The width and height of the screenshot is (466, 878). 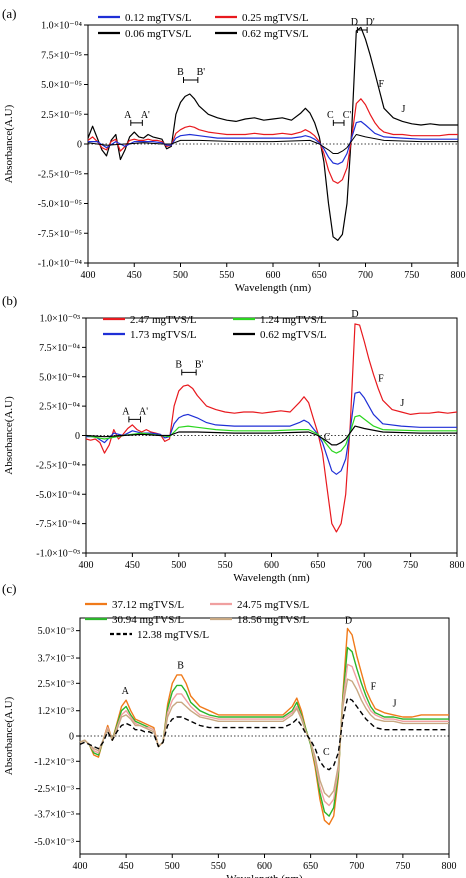 What do you see at coordinates (60, 234) in the screenshot?
I see `y-tick-label: -7.5×10⁻⁰⁵` at bounding box center [60, 234].